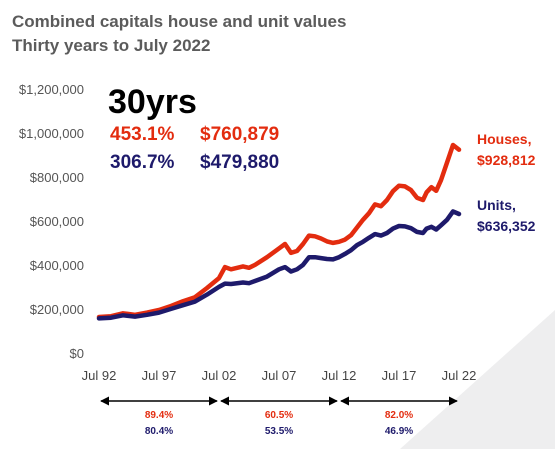  Describe the element at coordinates (51, 133) in the screenshot. I see `y-tick-label: $1,000,000` at that location.